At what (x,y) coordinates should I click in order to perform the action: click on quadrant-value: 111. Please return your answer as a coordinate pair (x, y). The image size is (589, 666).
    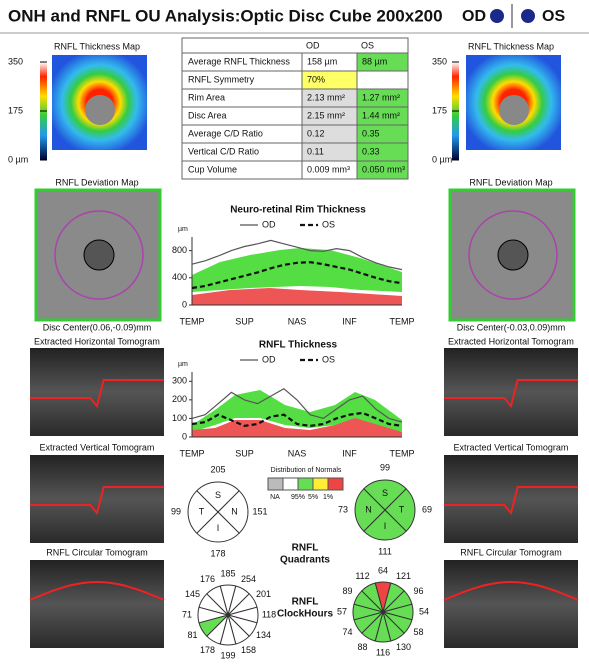
    Looking at the image, I should click on (385, 551).